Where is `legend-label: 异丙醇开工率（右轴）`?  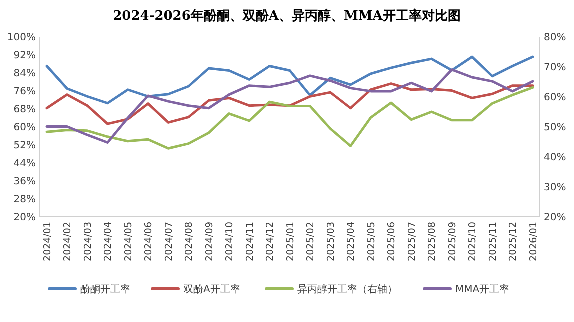
legend-label: 异丙醇开工率（右轴） is located at coordinates (348, 290).